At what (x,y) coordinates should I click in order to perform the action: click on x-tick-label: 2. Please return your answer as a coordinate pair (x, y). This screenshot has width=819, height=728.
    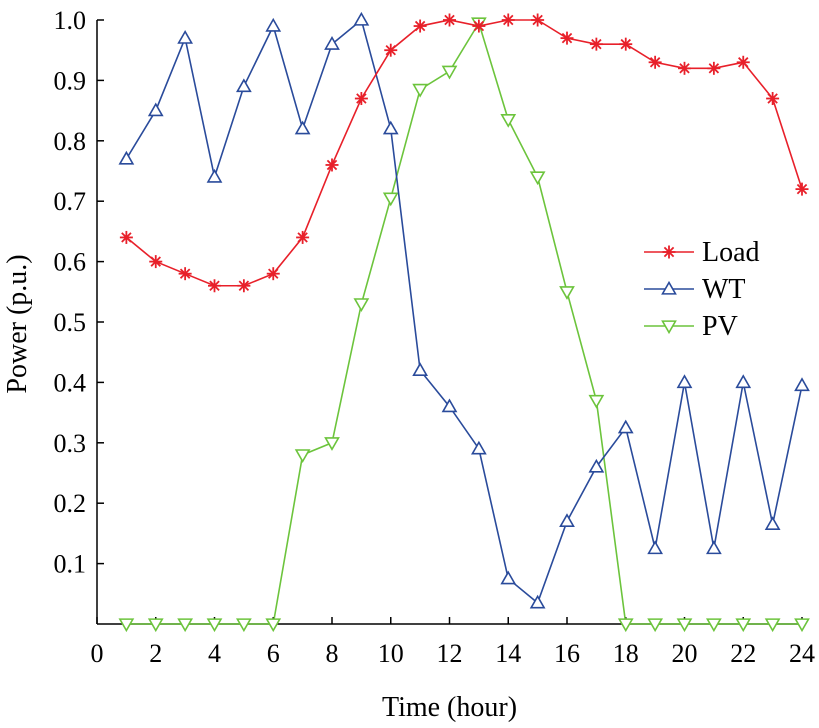
    Looking at the image, I should click on (155, 653).